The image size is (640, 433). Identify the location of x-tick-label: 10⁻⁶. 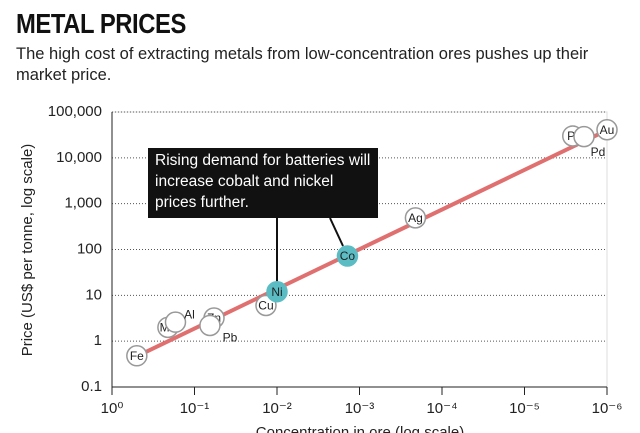
(607, 408).